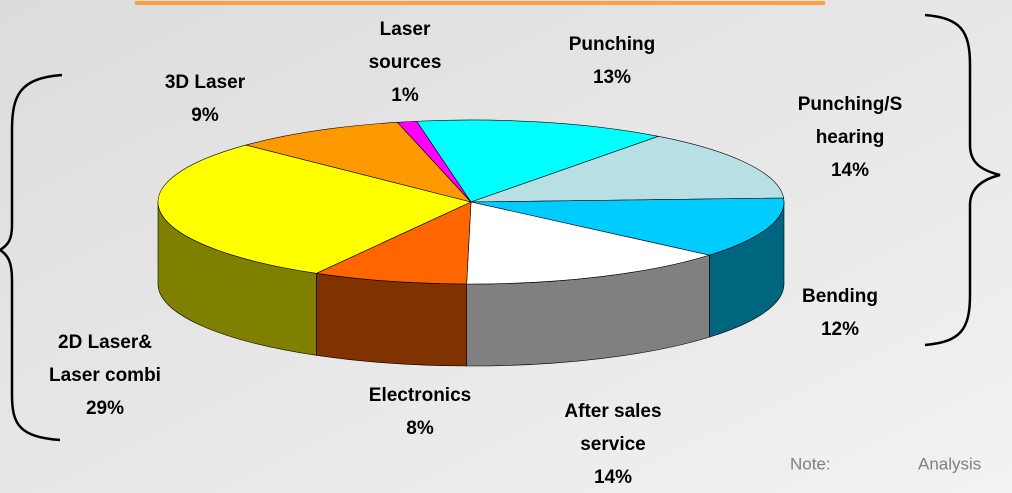 Image resolution: width=1012 pixels, height=493 pixels. Describe the element at coordinates (850, 121) in the screenshot. I see `slice-label: Punching/S hearing` at that location.